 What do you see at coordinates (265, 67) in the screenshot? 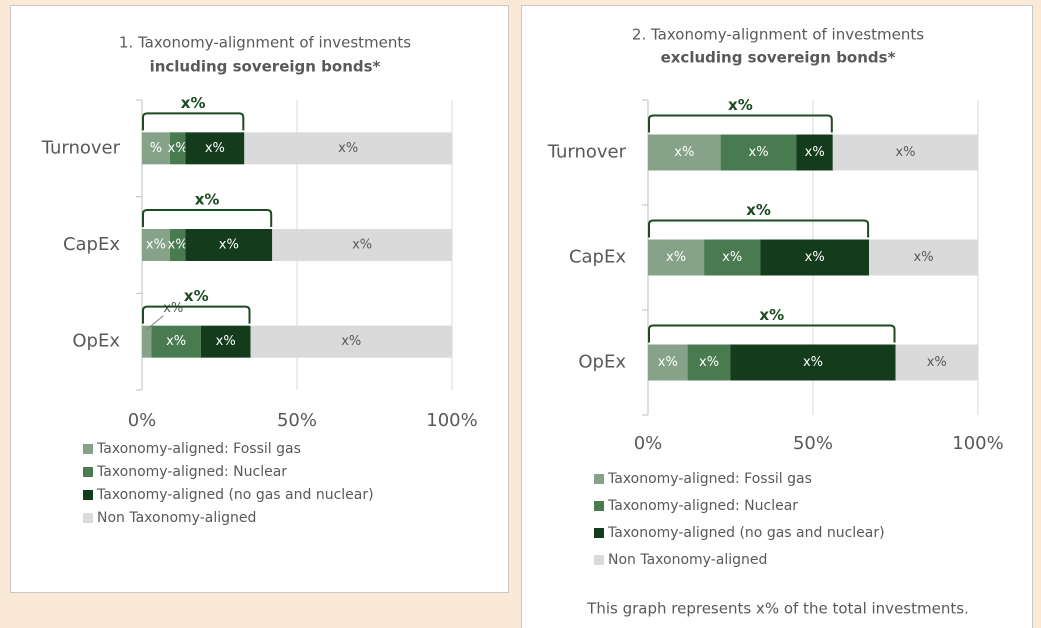
I see `chart-subtitle: including sovereign bonds*` at bounding box center [265, 67].